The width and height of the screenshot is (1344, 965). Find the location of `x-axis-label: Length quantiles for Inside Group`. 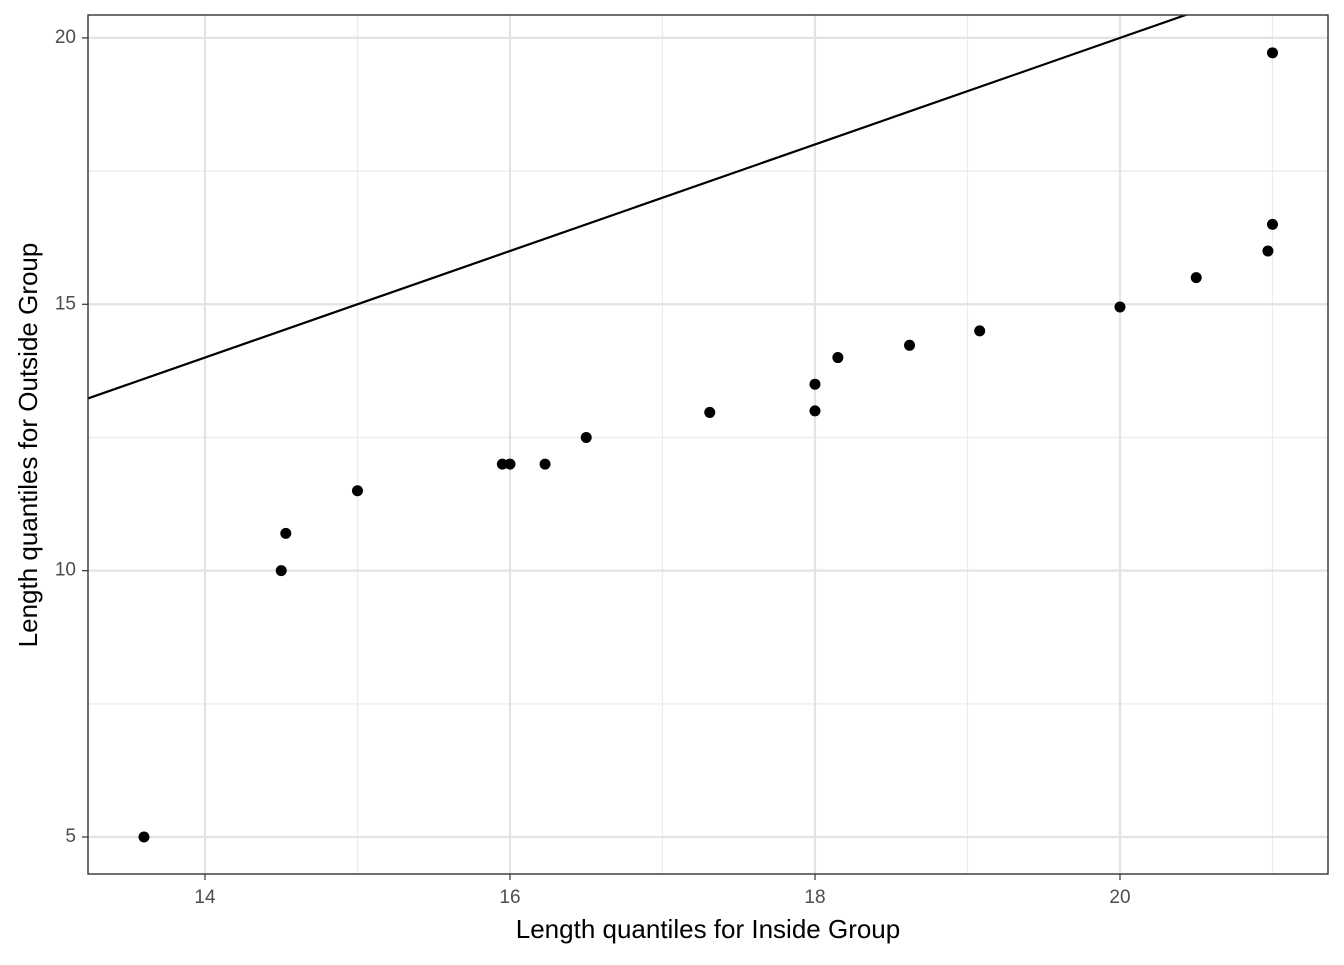

x-axis-label: Length quantiles for Inside Group is located at coordinates (708, 929).